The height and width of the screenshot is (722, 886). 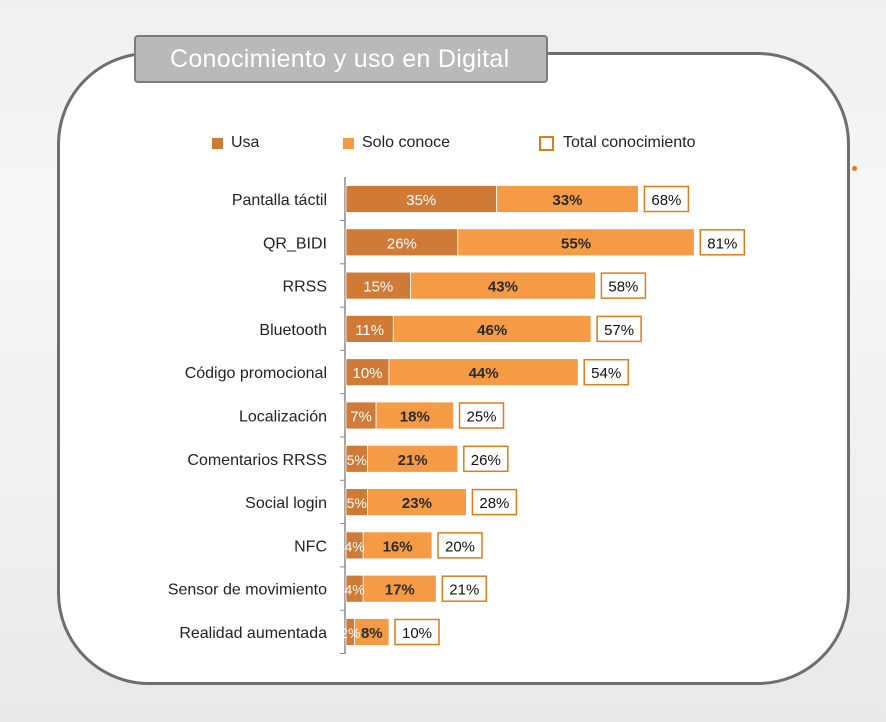 I want to click on data-label-usa: 2%, so click(x=350, y=633).